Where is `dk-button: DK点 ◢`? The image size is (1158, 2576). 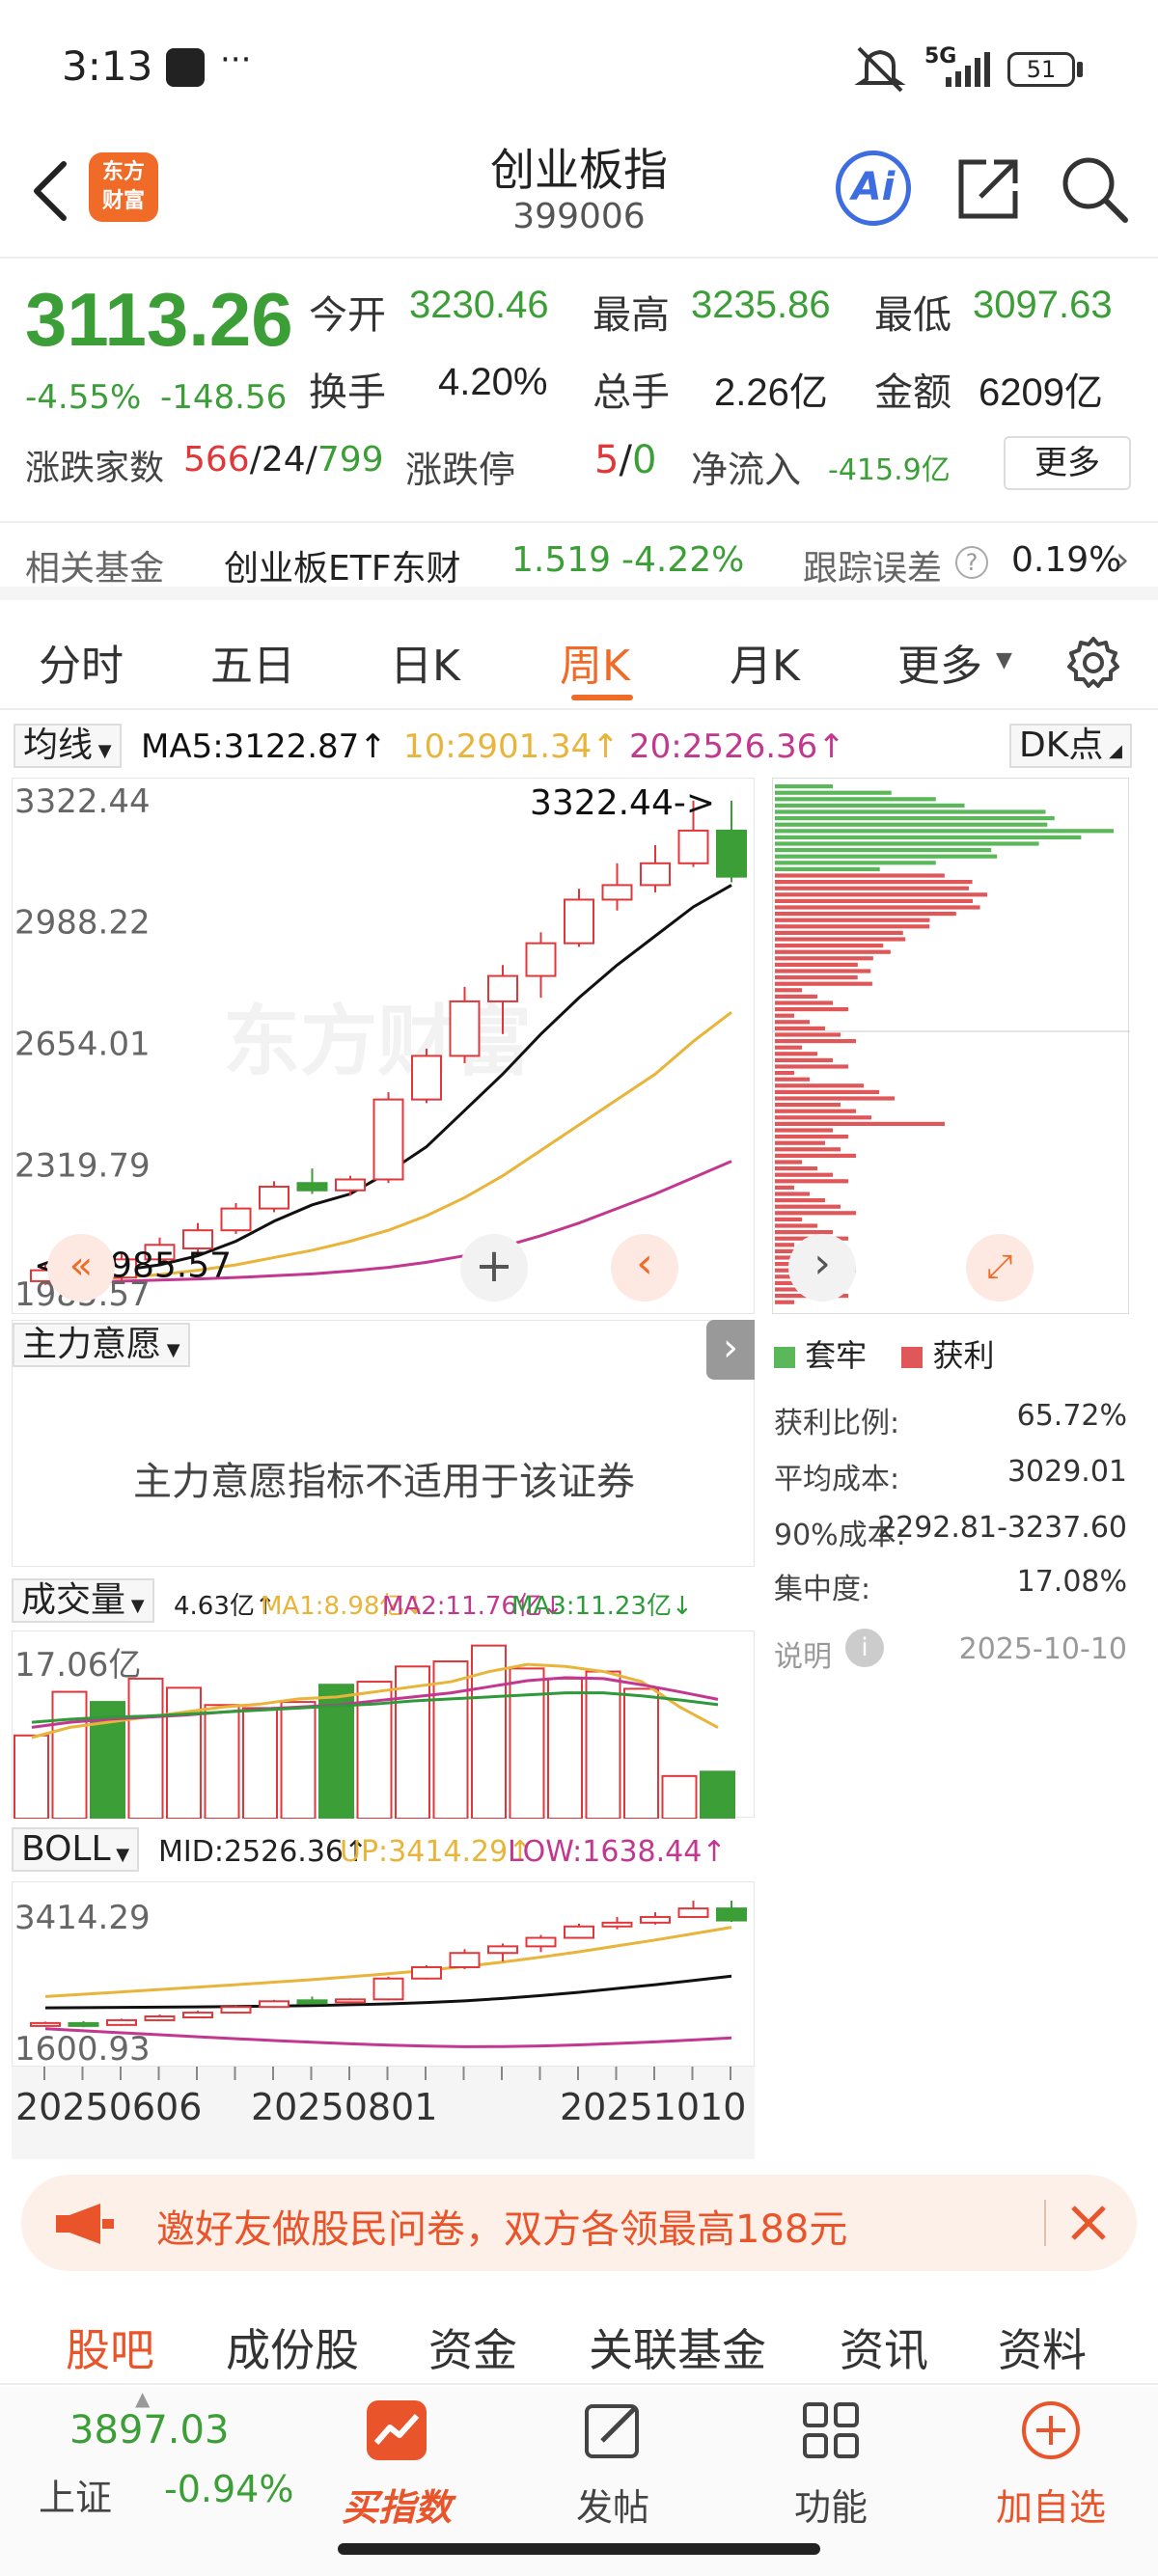
dk-button: DK点 ◢ is located at coordinates (1070, 746).